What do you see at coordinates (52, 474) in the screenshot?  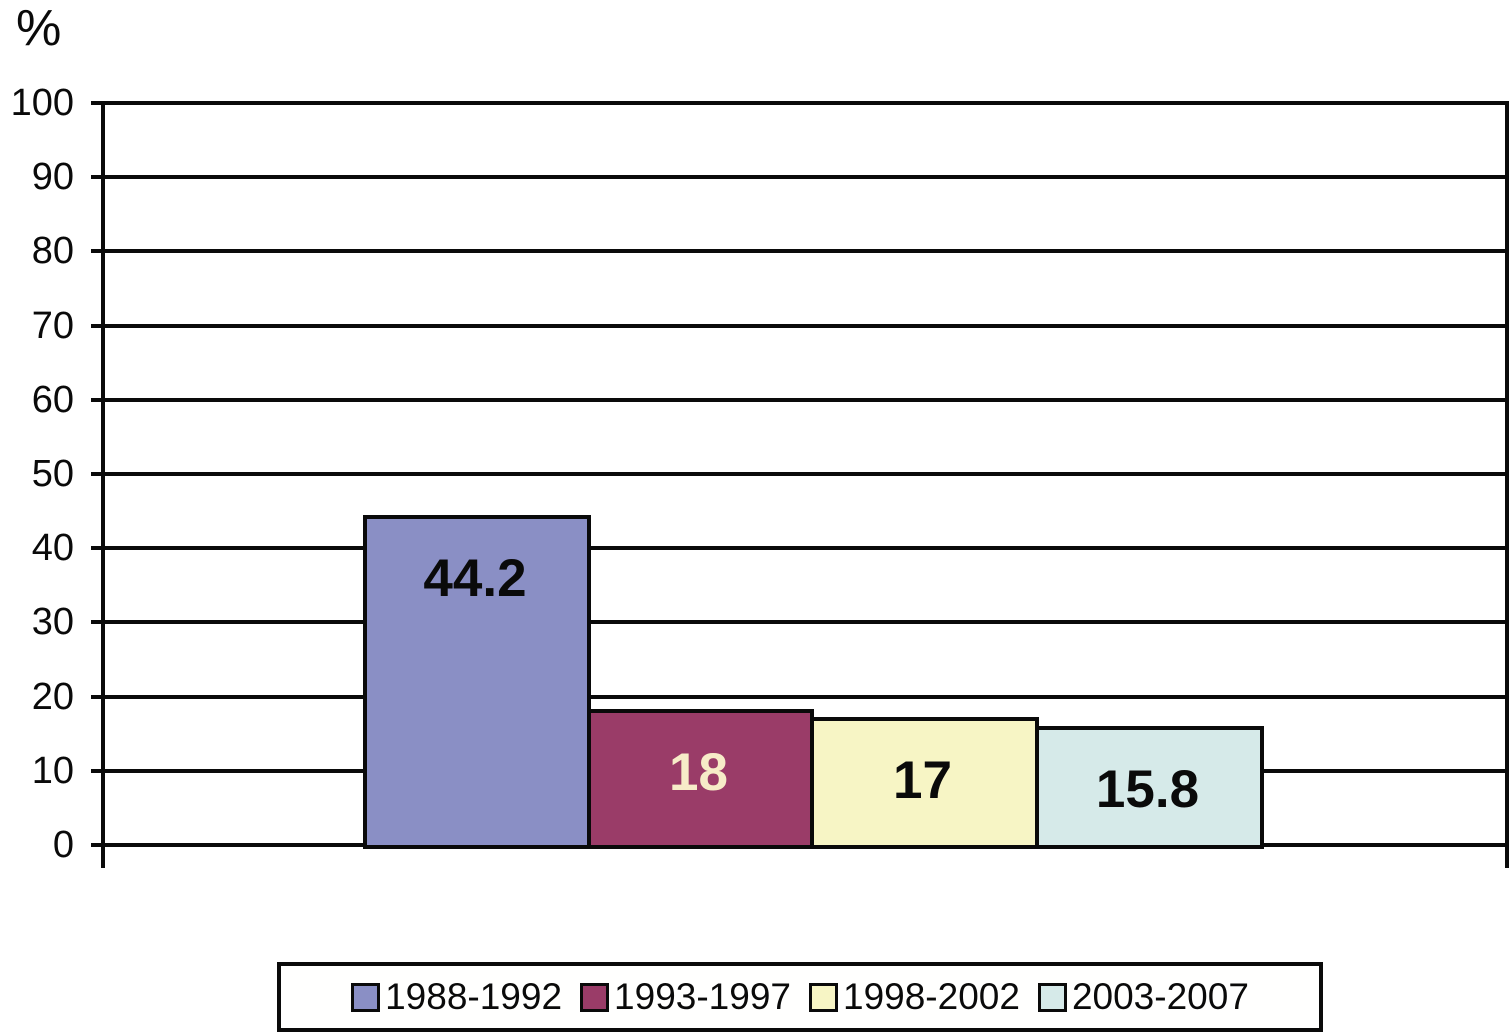 I see `y-tick-label: 50` at bounding box center [52, 474].